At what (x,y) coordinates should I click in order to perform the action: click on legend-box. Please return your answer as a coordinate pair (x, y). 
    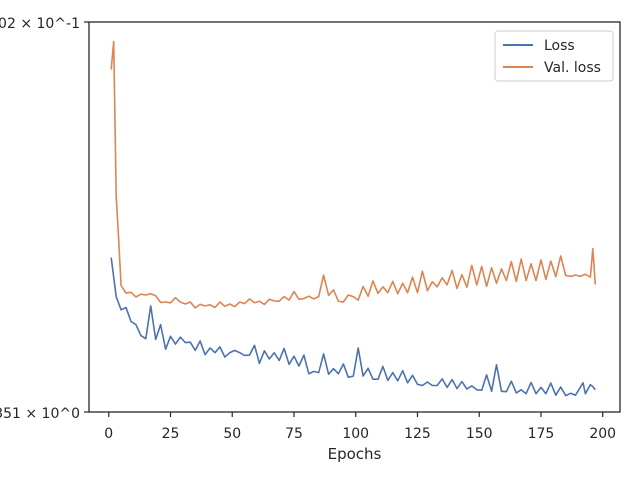
    Looking at the image, I should click on (554, 56).